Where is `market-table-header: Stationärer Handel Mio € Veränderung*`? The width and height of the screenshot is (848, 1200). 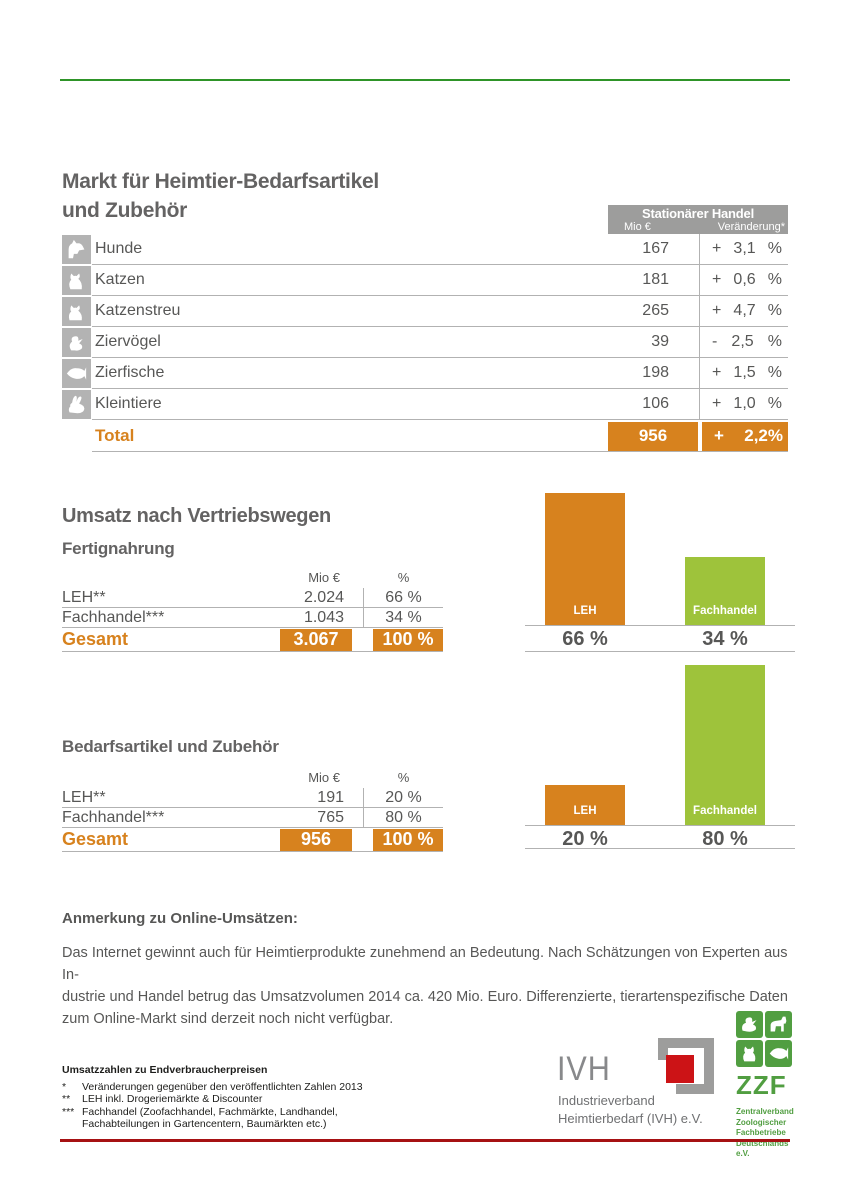
market-table-header: Stationärer Handel Mio € Veränderung* is located at coordinates (698, 219).